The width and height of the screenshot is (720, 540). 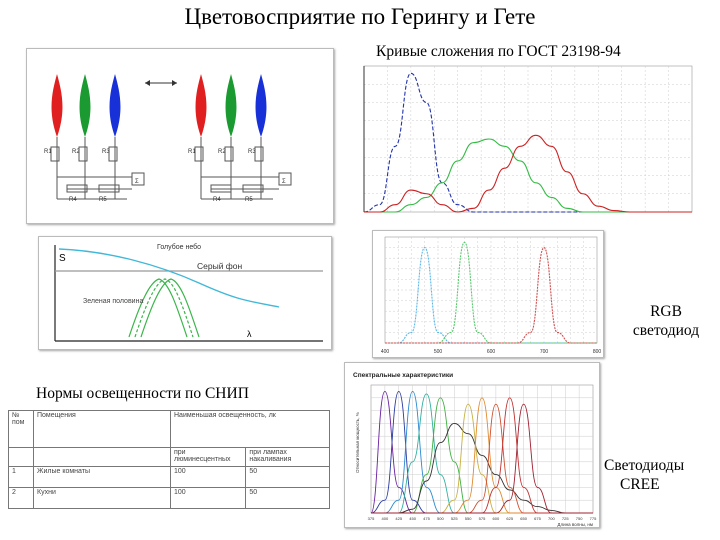 What do you see at coordinates (220, 266) in the screenshot?
I see `gray-bg-label: Серый фон` at bounding box center [220, 266].